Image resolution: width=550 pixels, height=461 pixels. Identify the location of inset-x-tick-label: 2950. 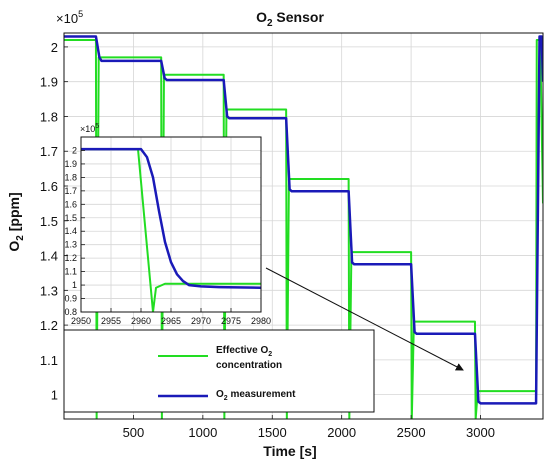
(81, 321).